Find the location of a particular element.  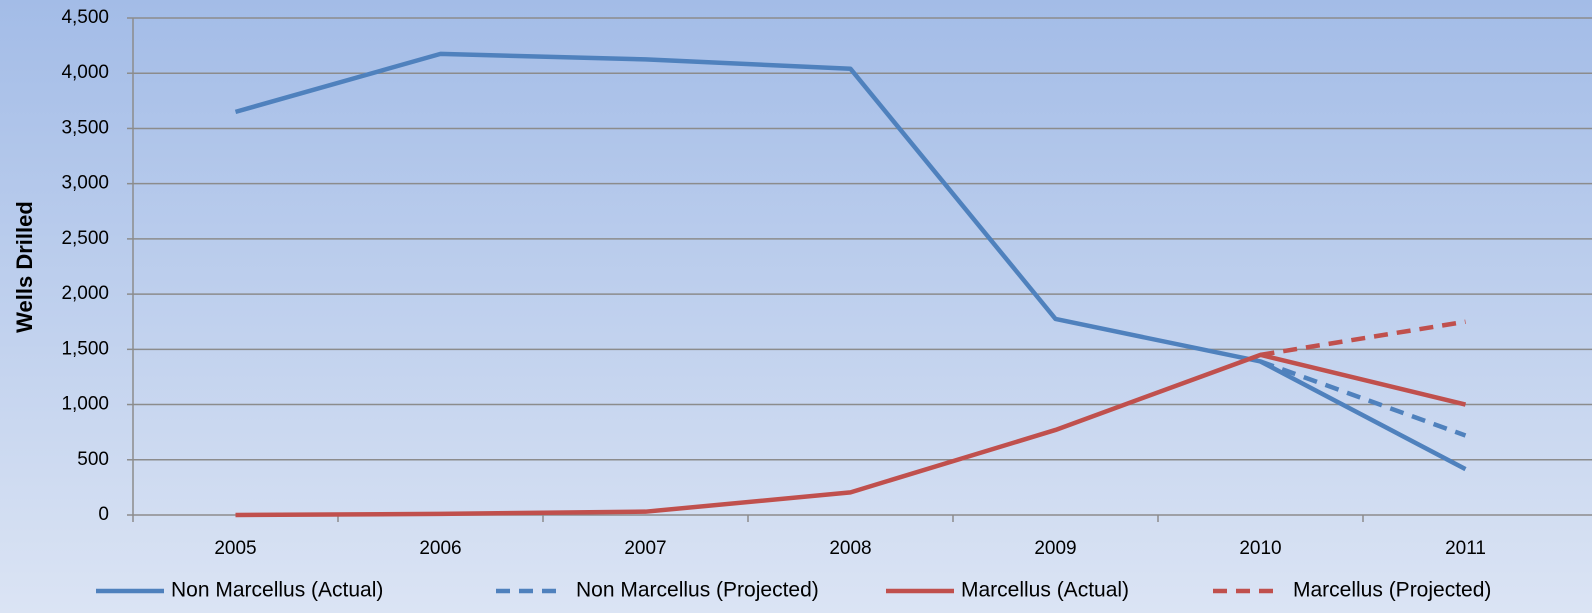

x-tick-label: 2008 is located at coordinates (850, 548).